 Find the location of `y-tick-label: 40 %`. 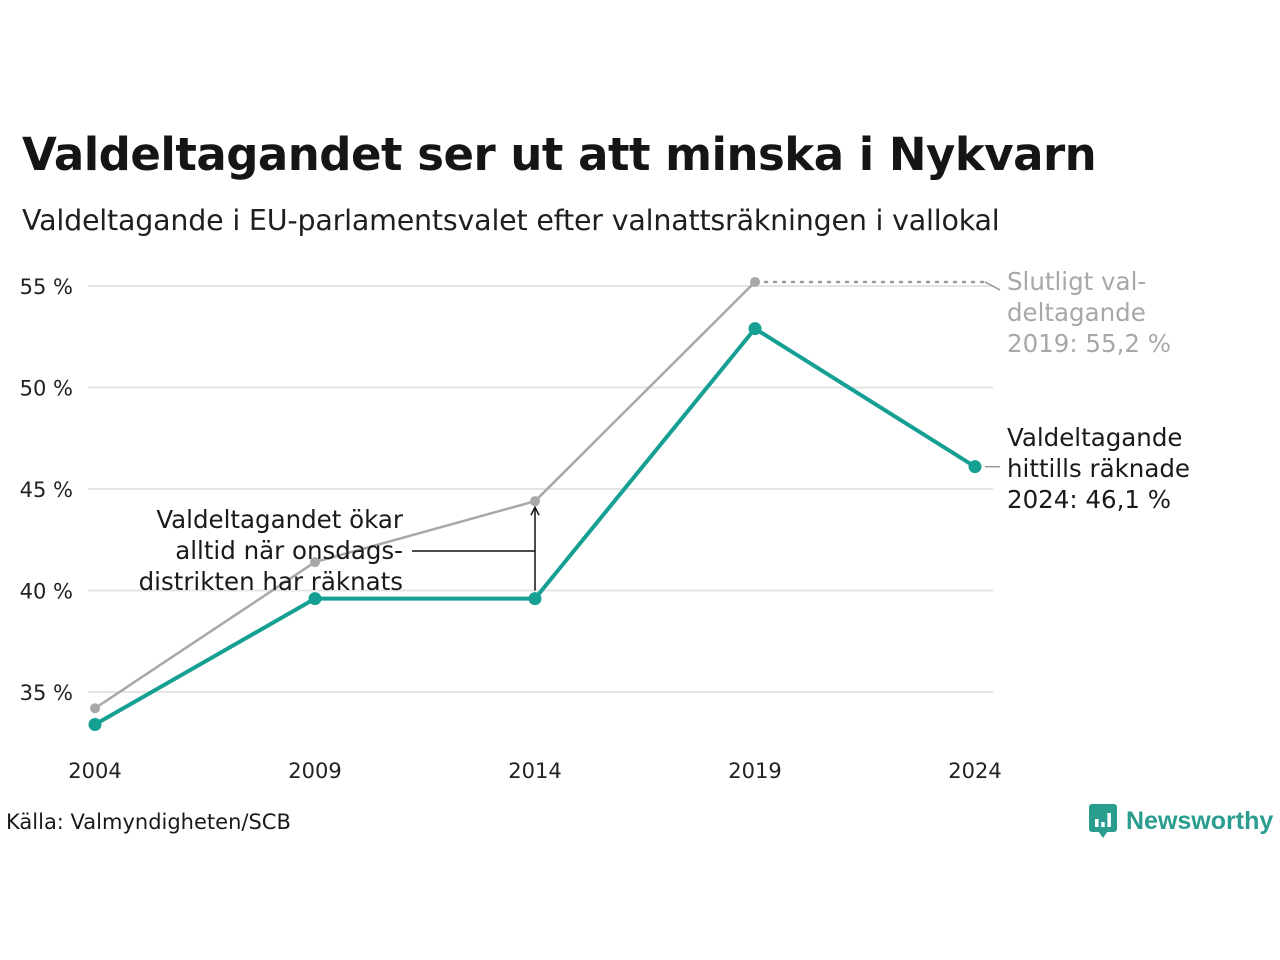

y-tick-label: 40 % is located at coordinates (46, 592).